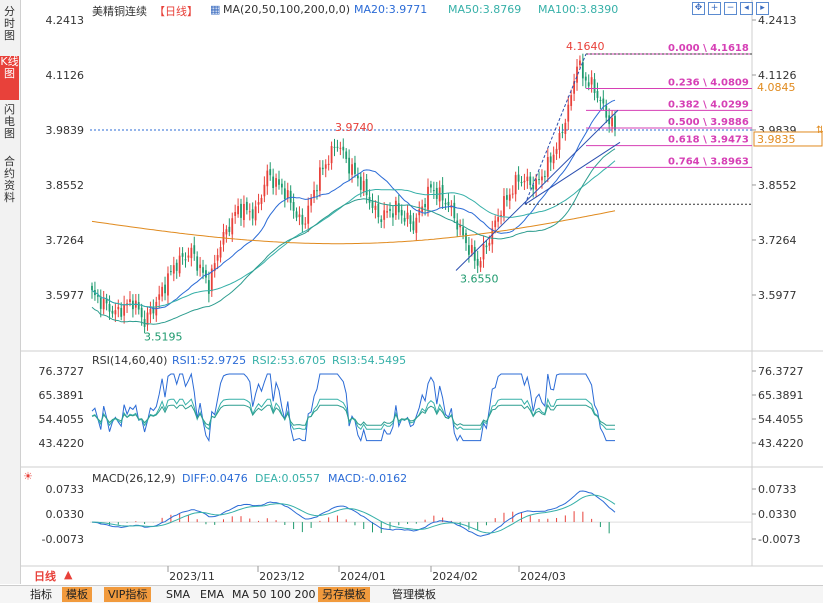 The image size is (823, 603). I want to click on time-label: 2024/02, so click(455, 576).